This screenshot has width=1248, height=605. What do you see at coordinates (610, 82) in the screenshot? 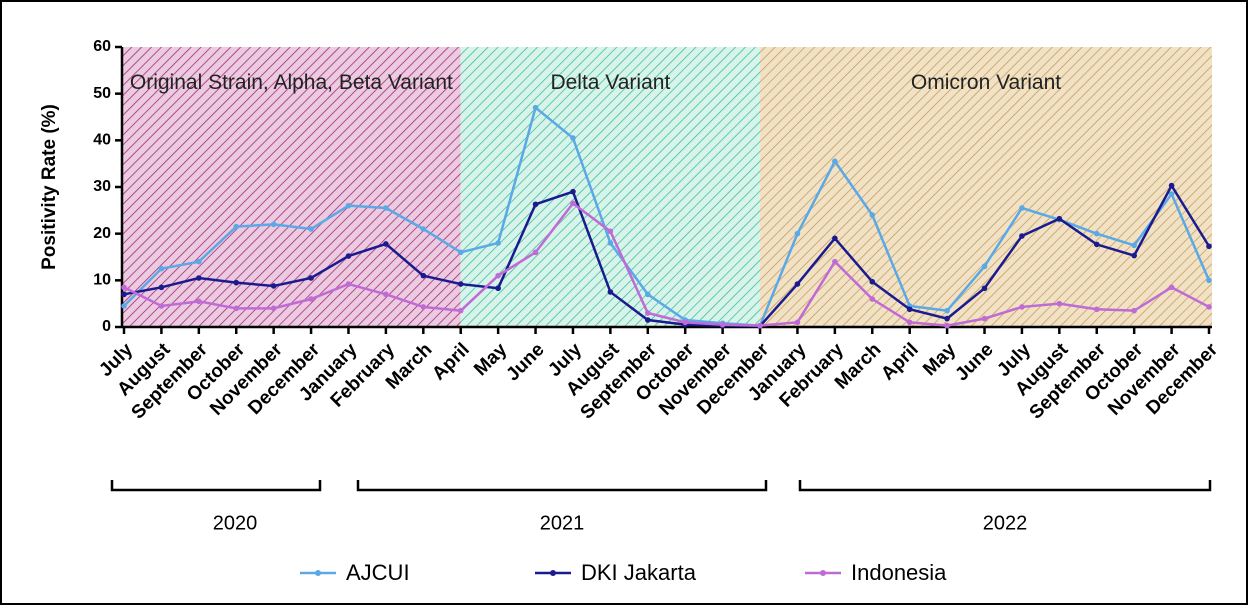
I see `region-label: Delta Variant` at bounding box center [610, 82].